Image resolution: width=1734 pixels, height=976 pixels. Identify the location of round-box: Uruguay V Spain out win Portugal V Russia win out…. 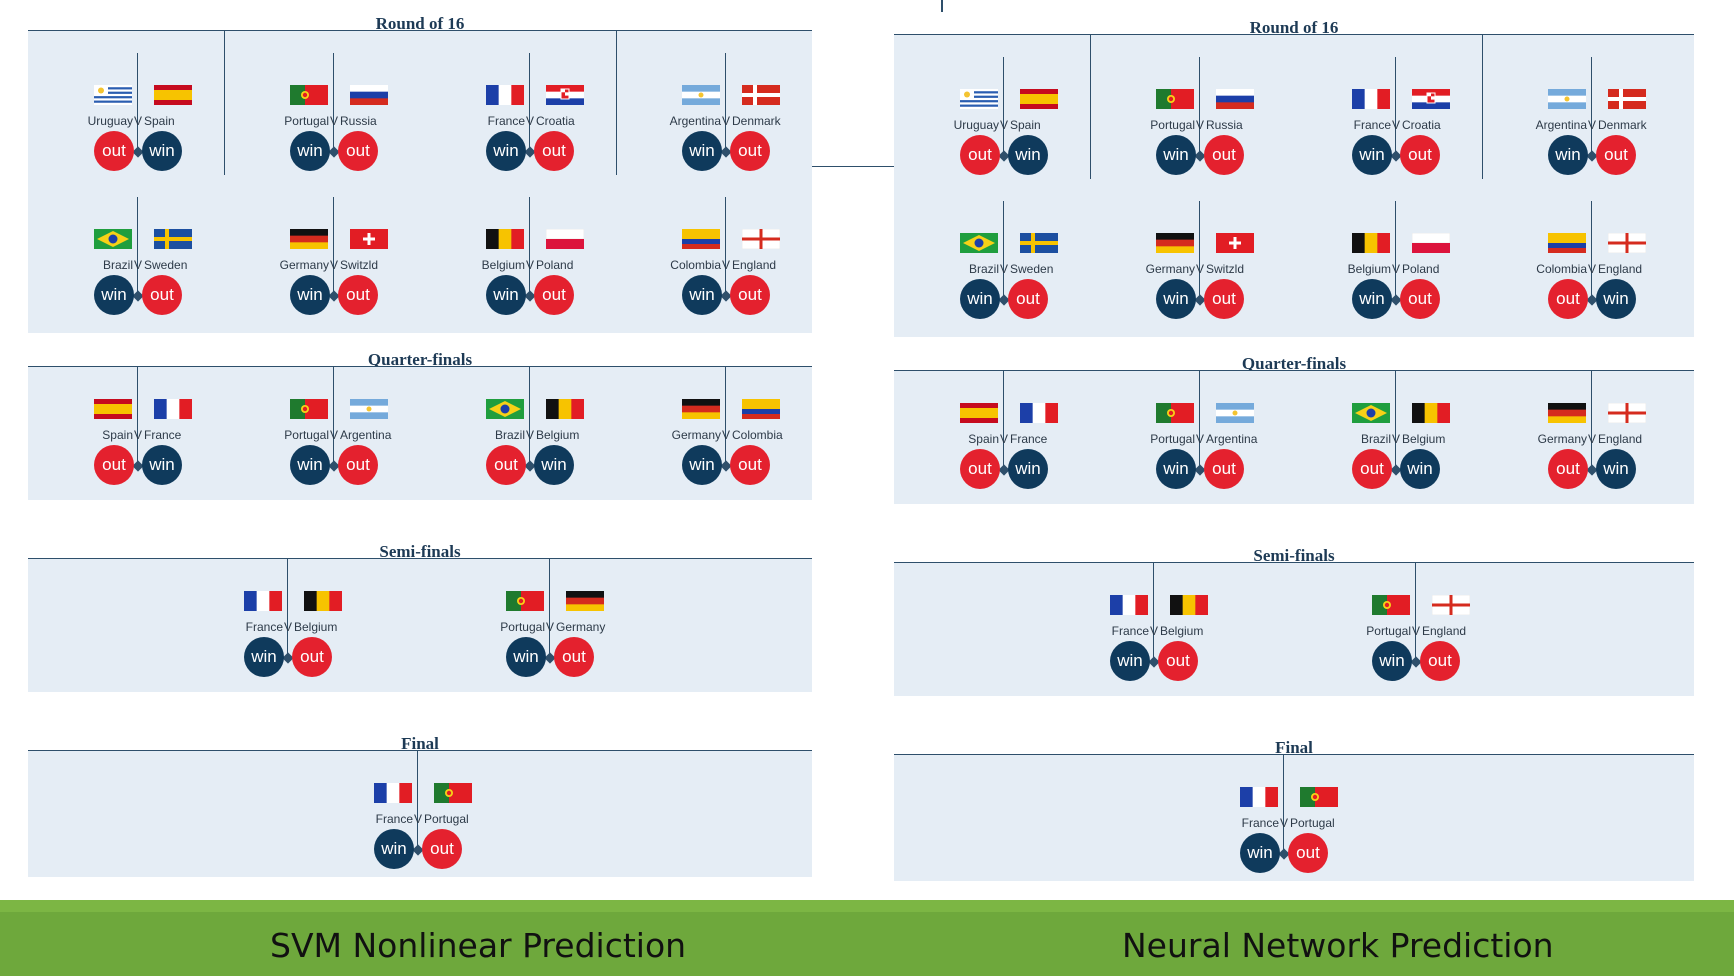
(420, 182).